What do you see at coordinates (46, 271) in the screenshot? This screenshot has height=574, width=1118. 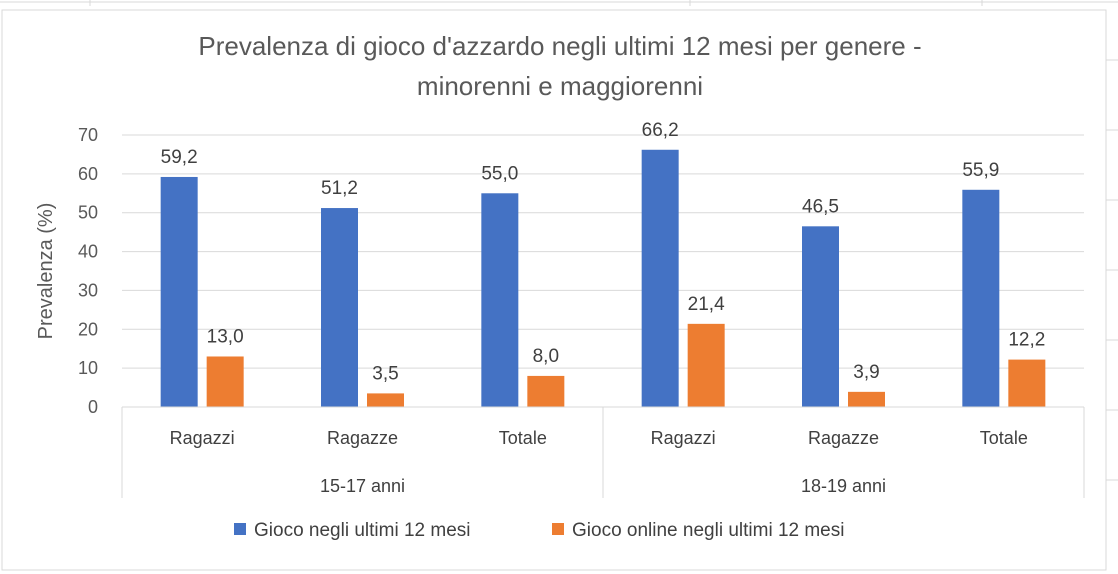 I see `y-axis-label: Prevalenza (%)` at bounding box center [46, 271].